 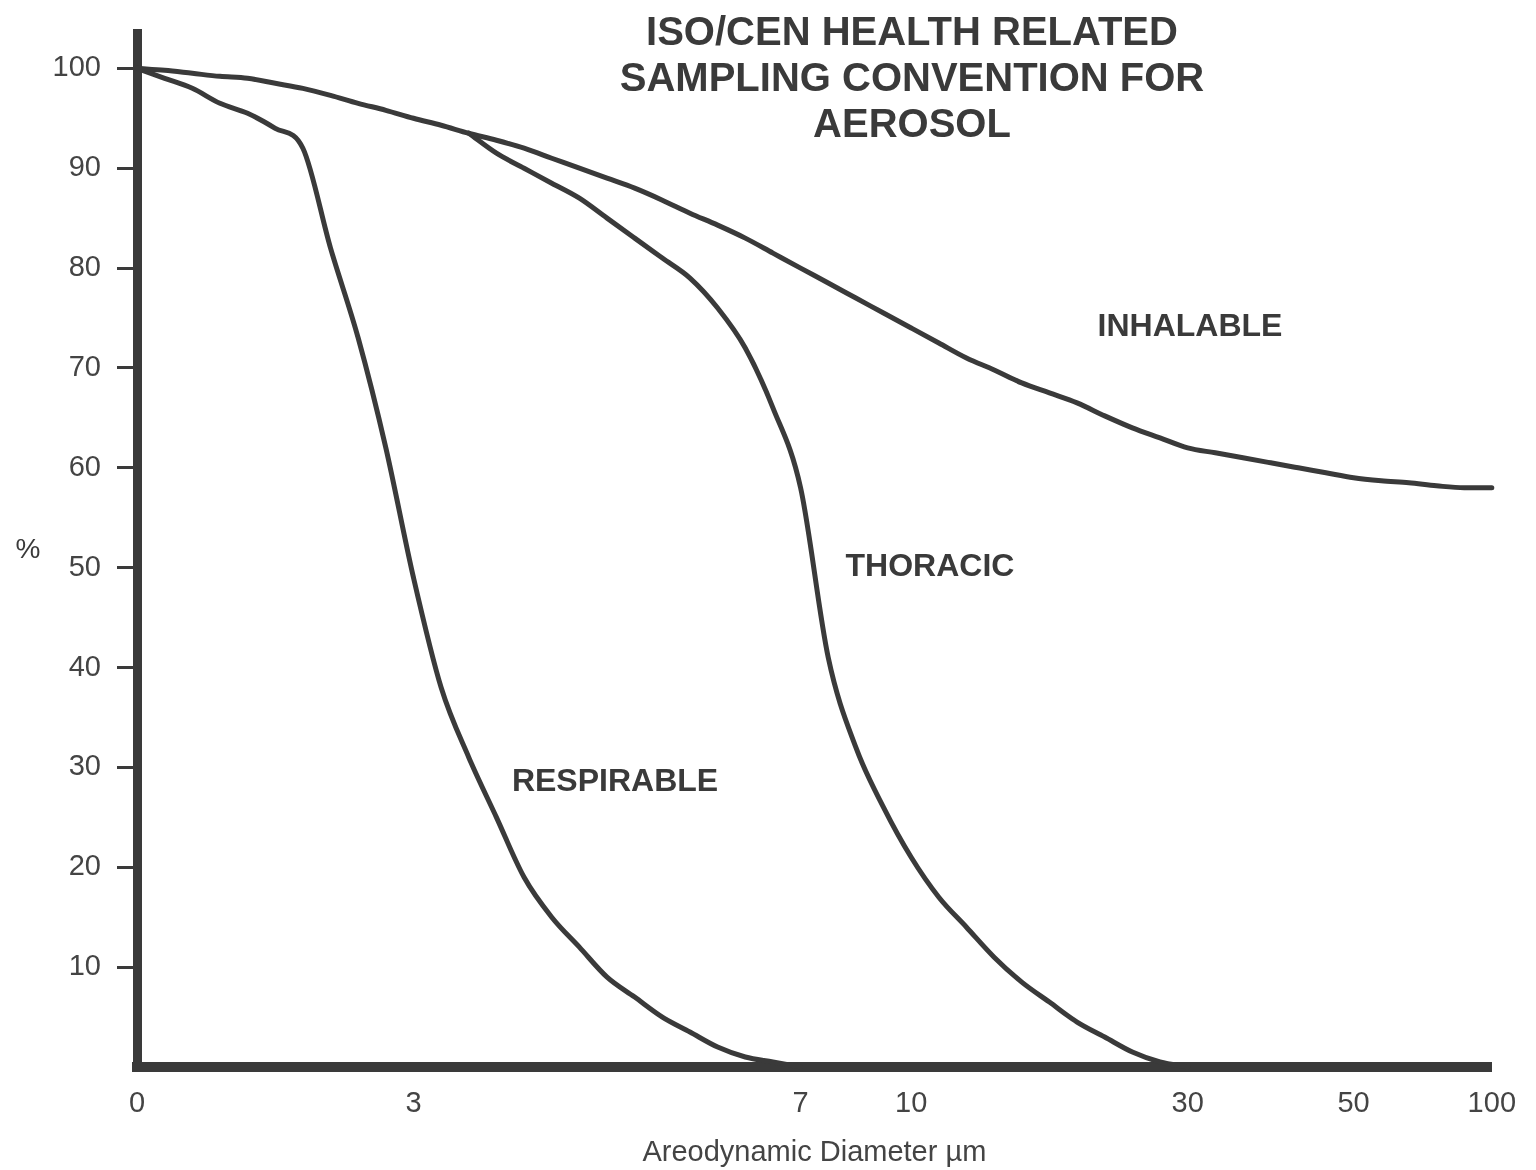 What do you see at coordinates (615, 779) in the screenshot?
I see `series-label: RESPIRABLE` at bounding box center [615, 779].